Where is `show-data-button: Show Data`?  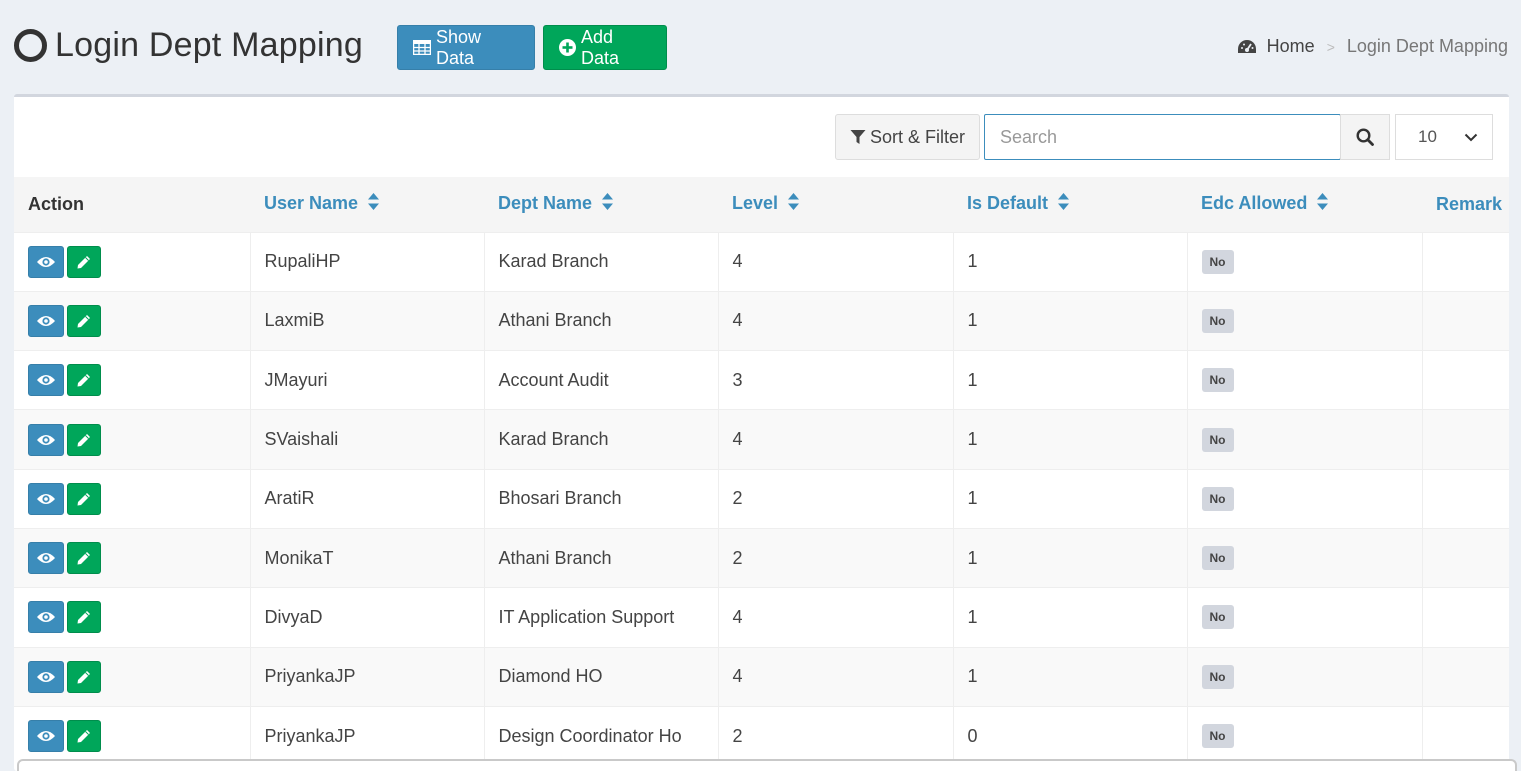 show-data-button: Show Data is located at coordinates (466, 47).